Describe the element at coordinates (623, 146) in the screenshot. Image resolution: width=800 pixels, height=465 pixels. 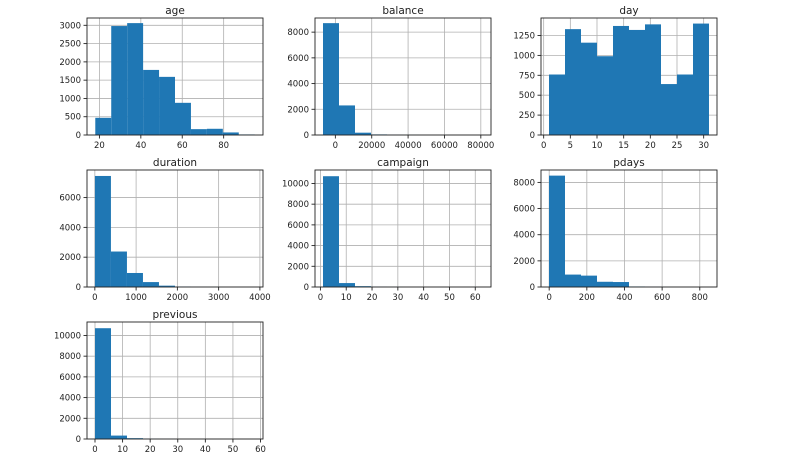
I see `x-tick-label: 15` at that location.